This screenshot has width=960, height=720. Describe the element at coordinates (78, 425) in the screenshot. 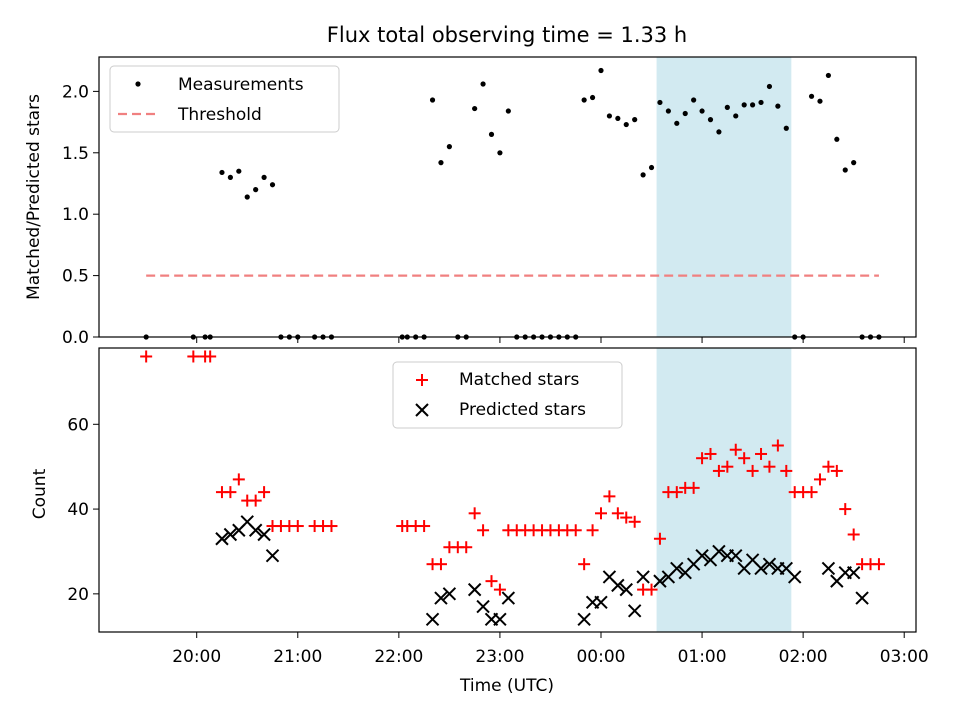

I see `y-tick-label: 60` at that location.